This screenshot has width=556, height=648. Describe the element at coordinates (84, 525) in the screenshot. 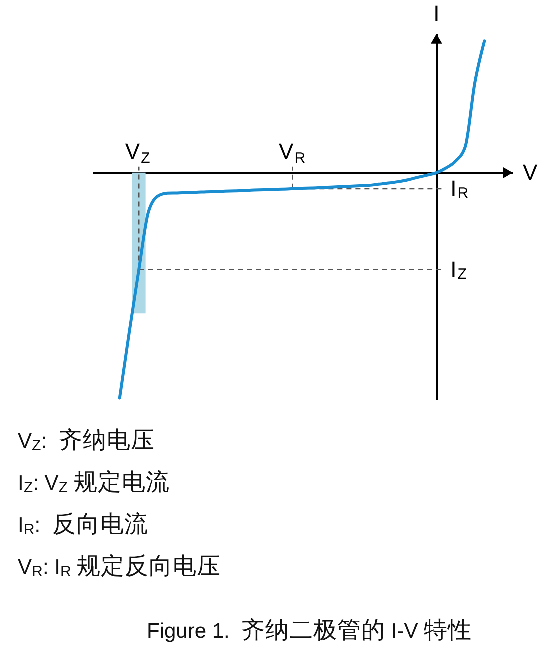

I see `text: I$_{R}$: 反向电流` at that location.